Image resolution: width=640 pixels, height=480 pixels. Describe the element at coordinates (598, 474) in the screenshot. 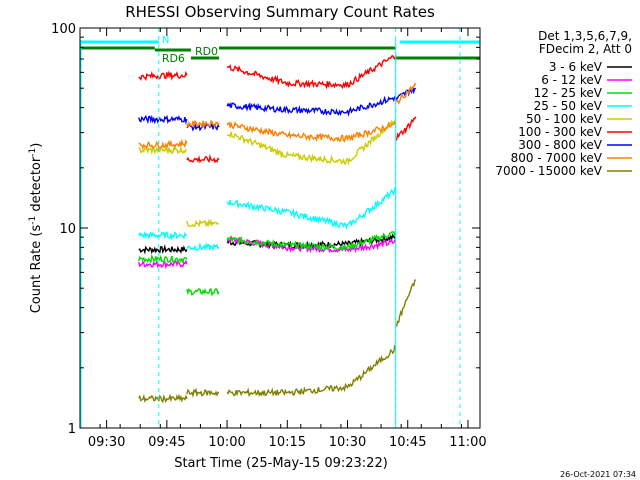

I see `footer-date: 26-Oct-2021 07:34` at that location.